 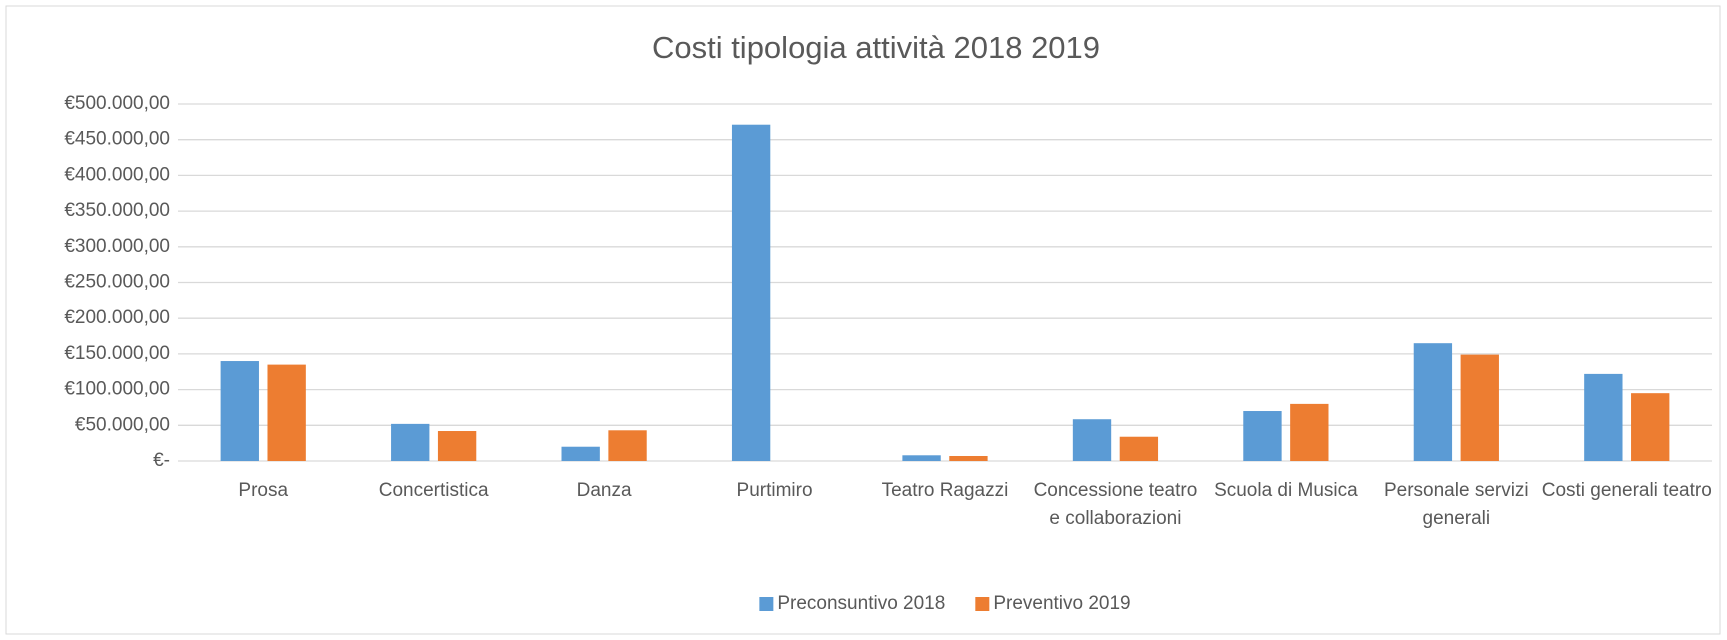 I want to click on x-tick-label: Concessione teatro e collaborazioni, so click(x=1115, y=504).